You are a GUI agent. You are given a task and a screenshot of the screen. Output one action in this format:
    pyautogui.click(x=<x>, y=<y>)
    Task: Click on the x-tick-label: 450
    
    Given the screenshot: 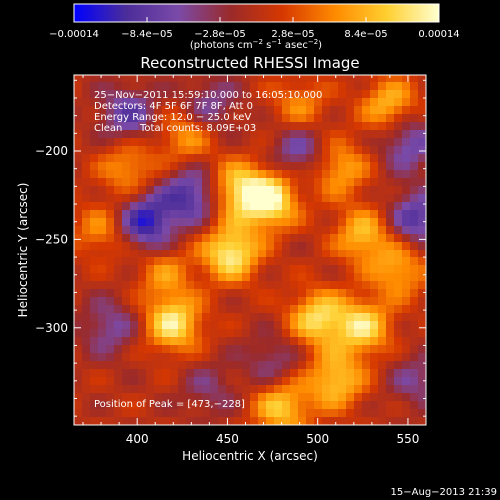 What is the action you would take?
    pyautogui.click(x=227, y=439)
    